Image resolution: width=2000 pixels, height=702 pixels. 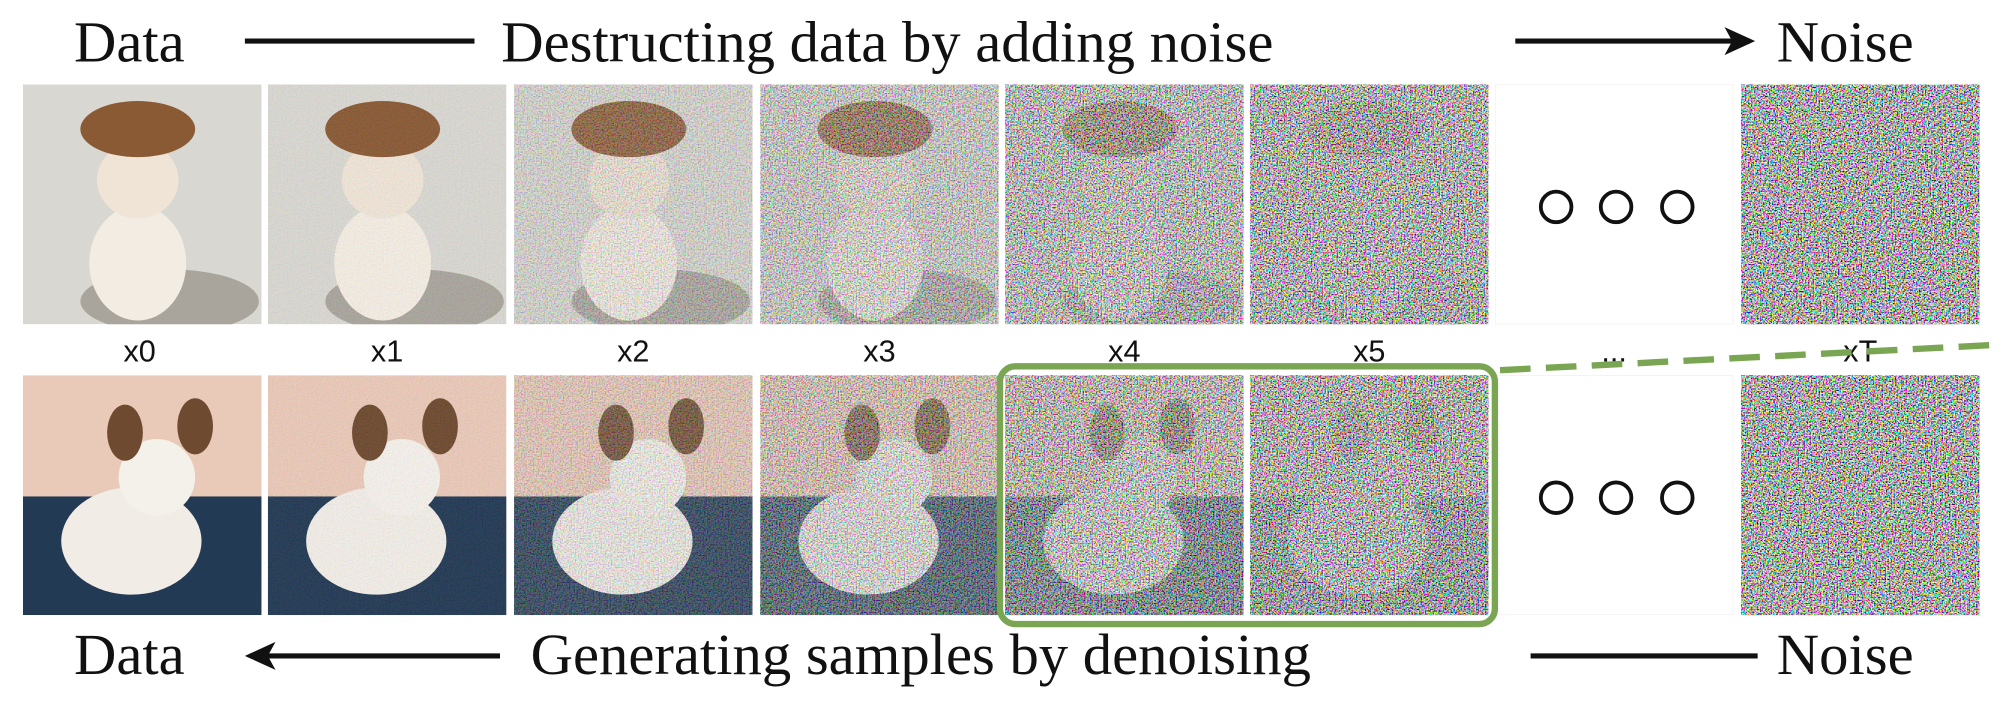 I want to click on footer-right: Noise, so click(x=1845, y=654).